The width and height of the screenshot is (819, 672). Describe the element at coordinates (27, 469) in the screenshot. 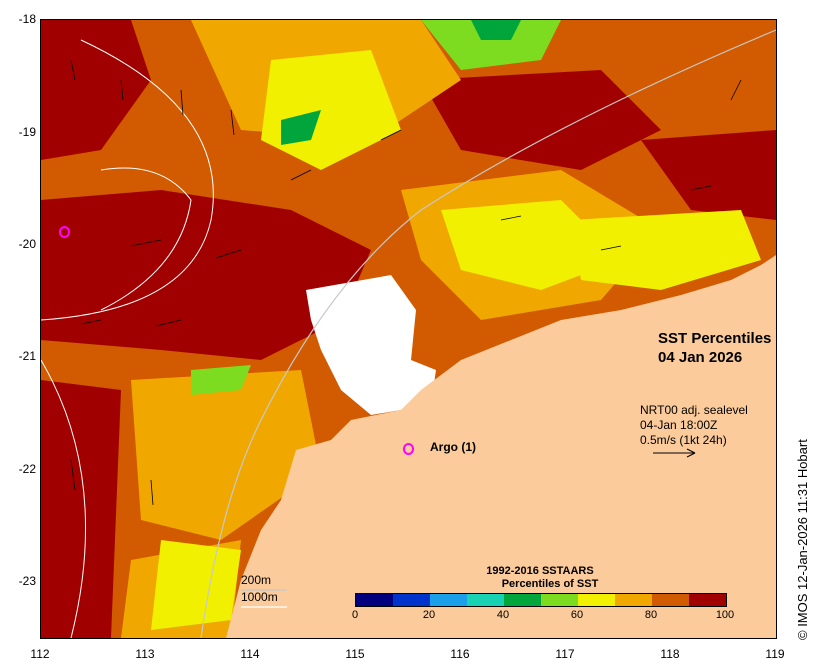

I see `y-tick-label: -22` at that location.